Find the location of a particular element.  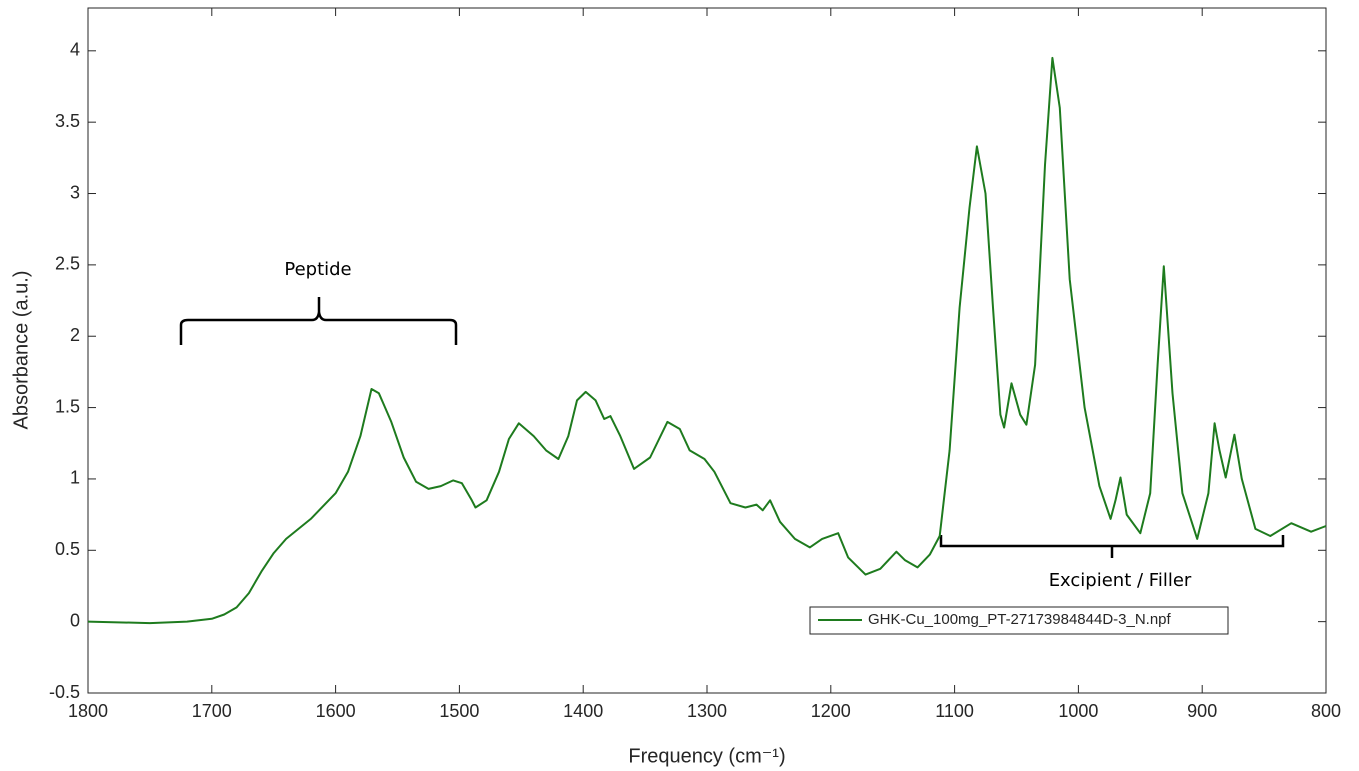

legend-label: GHK-Cu_100mg_PT-27173984844D-3_N.npf is located at coordinates (1020, 619).